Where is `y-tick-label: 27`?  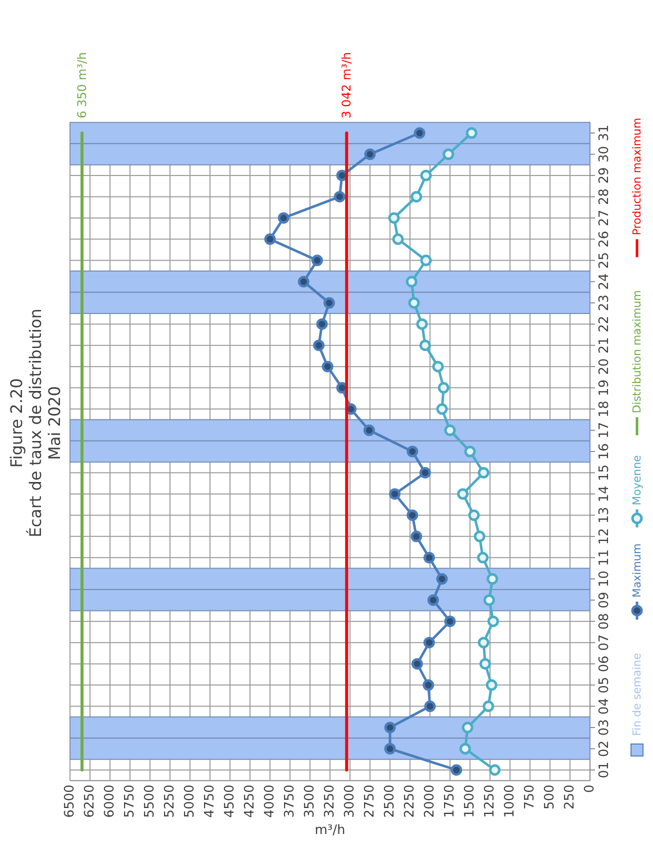 y-tick-label: 27 is located at coordinates (604, 218).